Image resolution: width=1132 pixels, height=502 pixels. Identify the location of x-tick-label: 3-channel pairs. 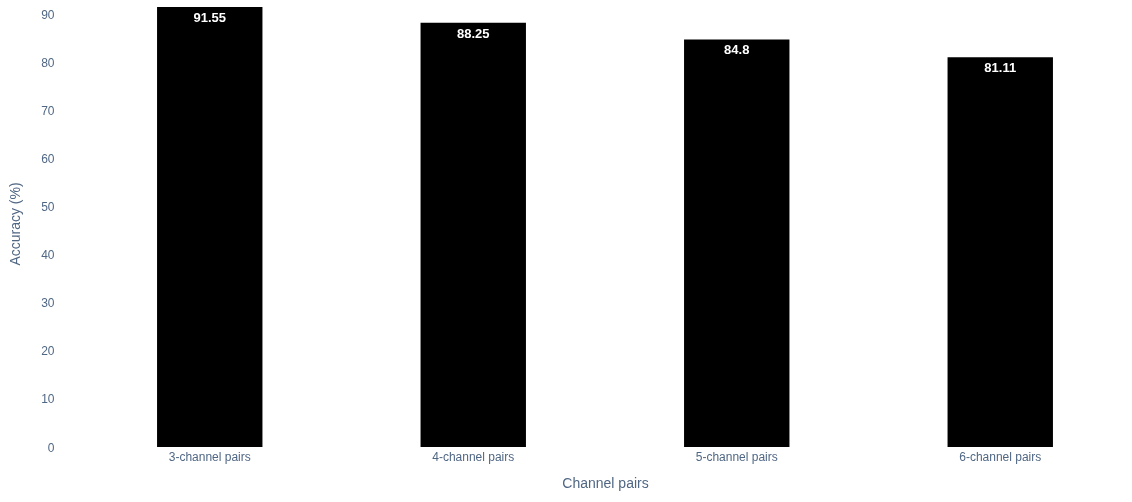
(209, 456).